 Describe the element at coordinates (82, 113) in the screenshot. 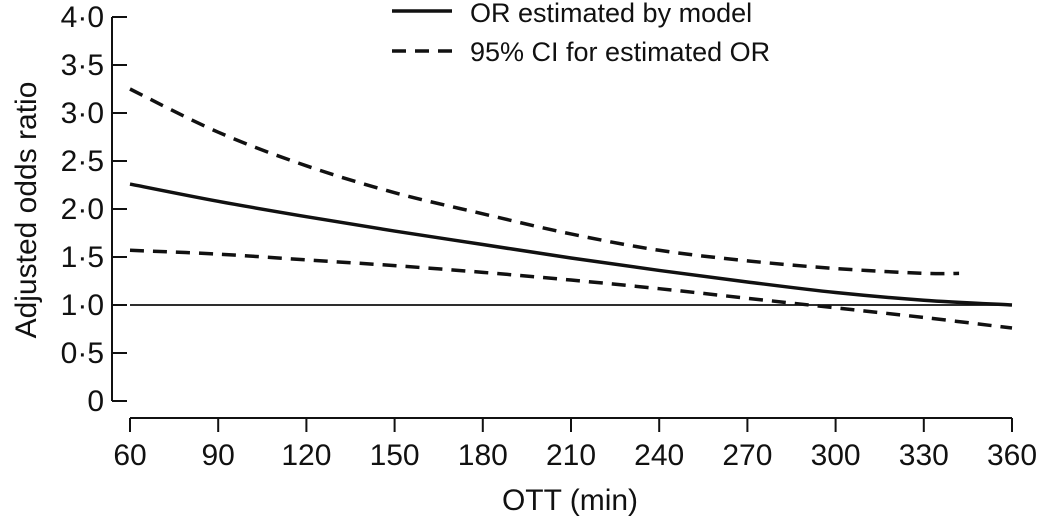

I see `y-tick-label: 3·0` at that location.